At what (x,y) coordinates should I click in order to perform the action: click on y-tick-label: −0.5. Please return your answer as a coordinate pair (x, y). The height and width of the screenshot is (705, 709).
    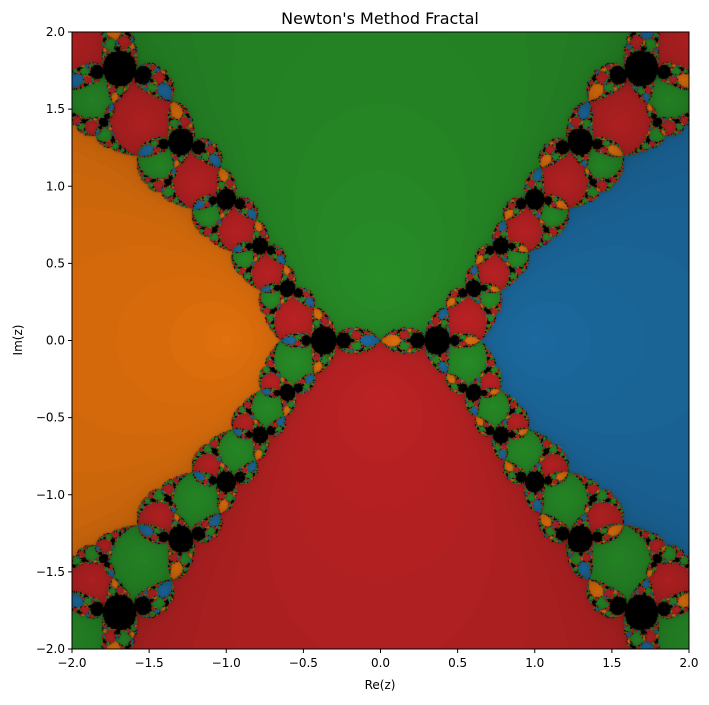
    Looking at the image, I should click on (50, 418).